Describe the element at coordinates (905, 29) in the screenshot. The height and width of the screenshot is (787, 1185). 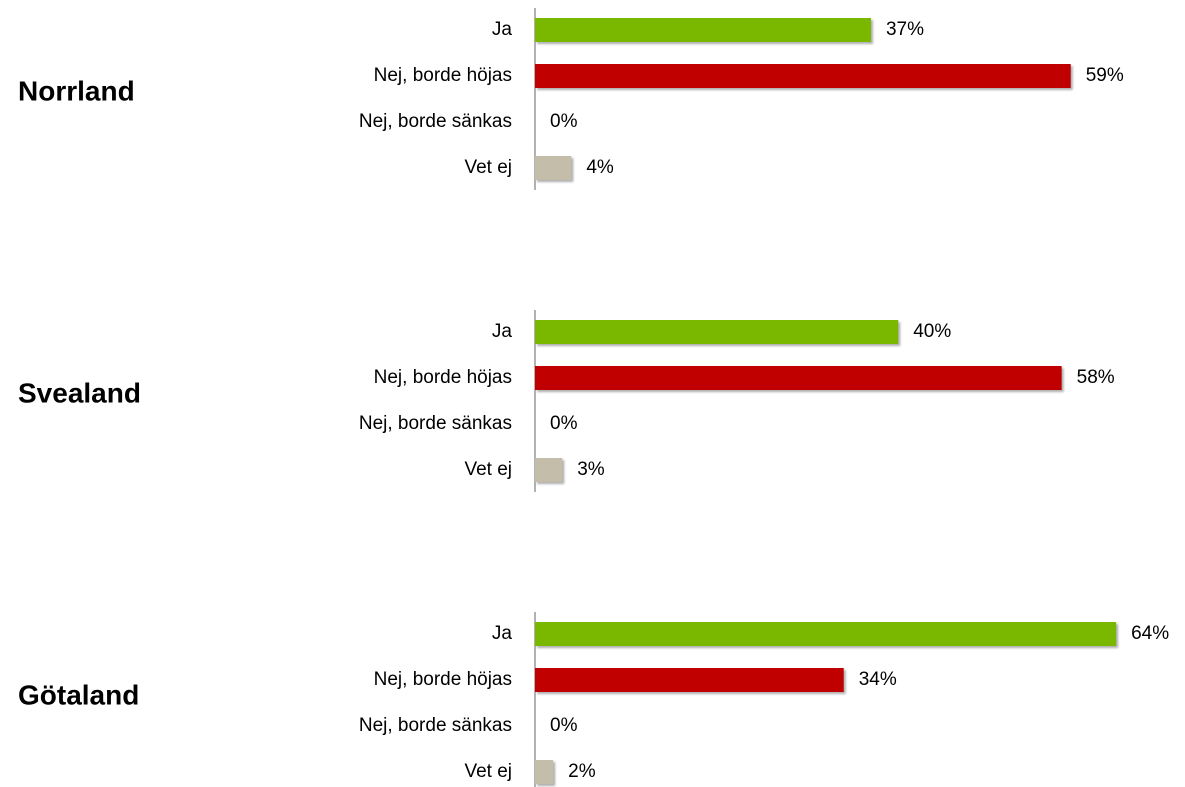
I see `value-label: 37%` at that location.